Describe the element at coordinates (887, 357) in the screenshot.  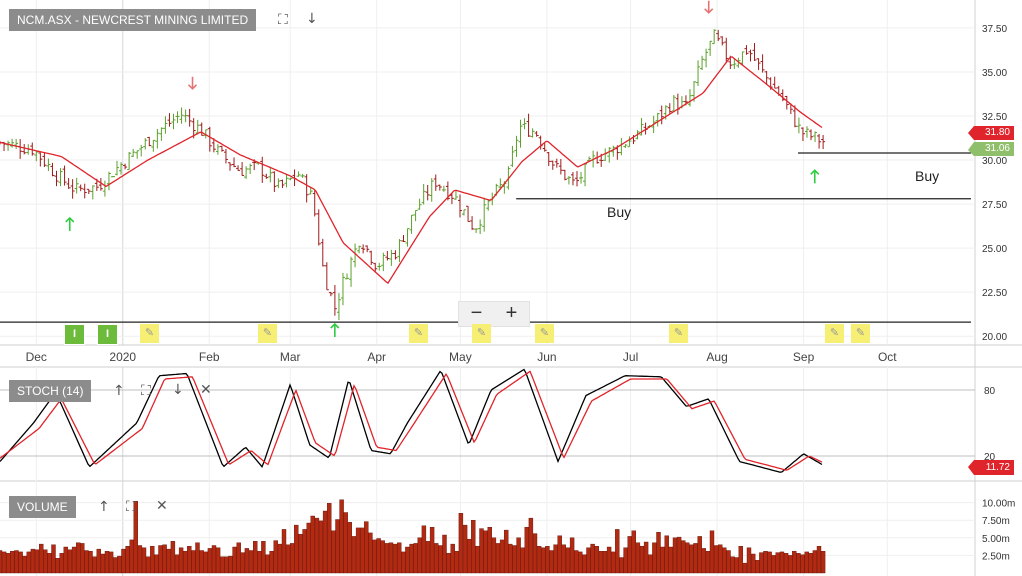
I see `x-tick-label: Oct` at that location.